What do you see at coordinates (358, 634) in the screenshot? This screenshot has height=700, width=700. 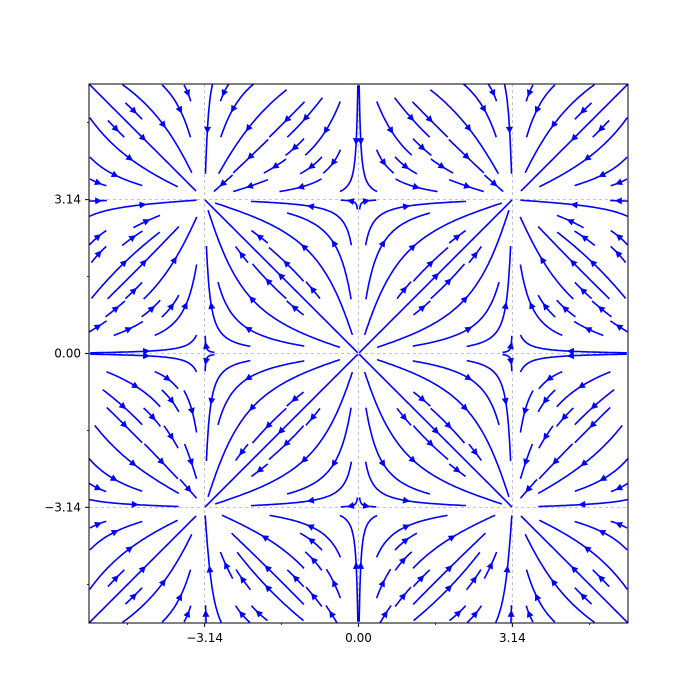 I see `x-axis-ticks: −3.14 0.00 3.14` at bounding box center [358, 634].